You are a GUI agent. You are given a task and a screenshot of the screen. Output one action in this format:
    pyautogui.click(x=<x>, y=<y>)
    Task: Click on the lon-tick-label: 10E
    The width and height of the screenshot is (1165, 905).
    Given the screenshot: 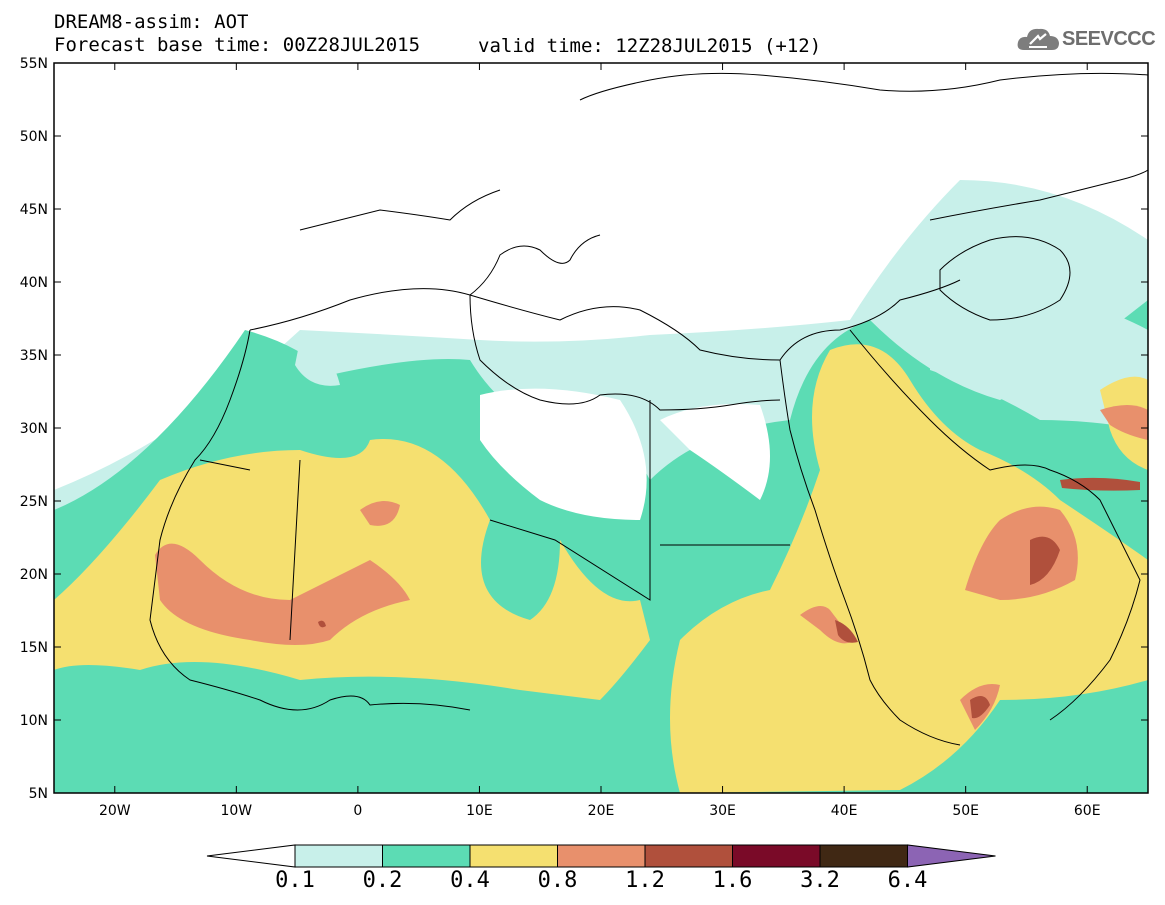 What is the action you would take?
    pyautogui.click(x=479, y=811)
    